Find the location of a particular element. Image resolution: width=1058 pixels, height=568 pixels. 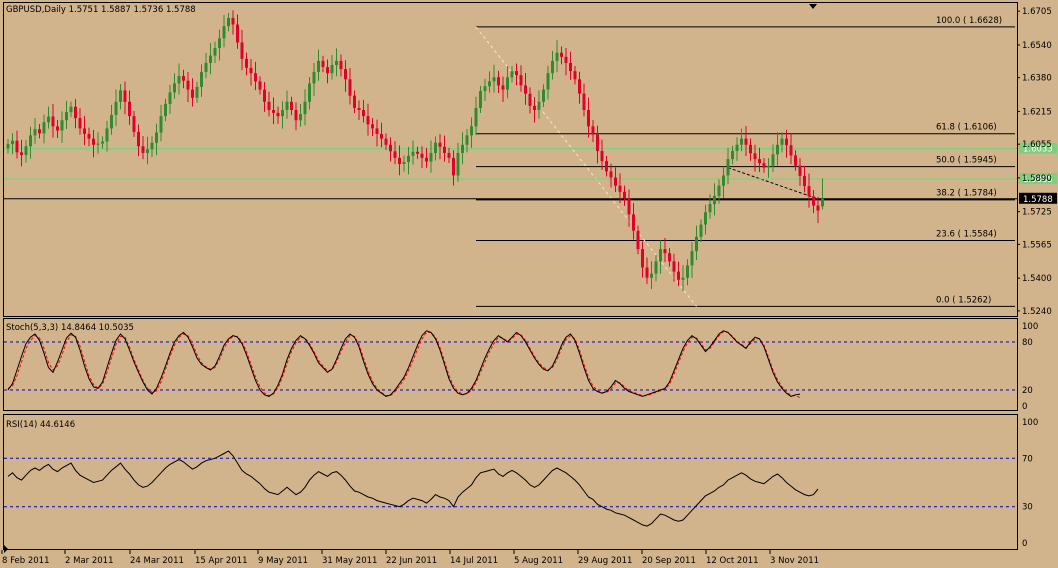

fib-level-label: 50.0 ( 1.5945) is located at coordinates (966, 161).